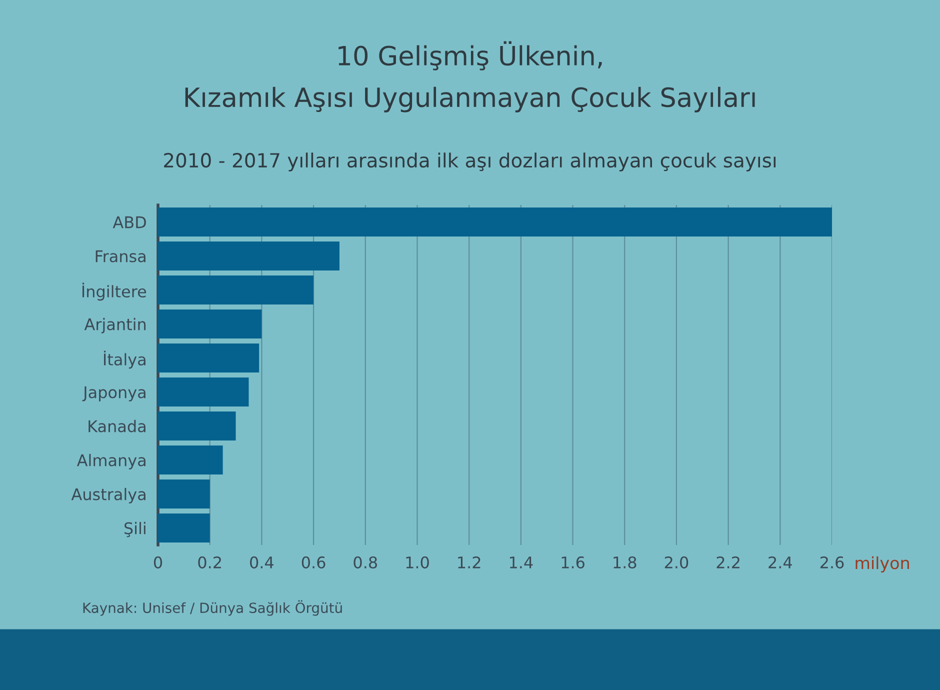 This screenshot has width=940, height=690. What do you see at coordinates (209, 562) in the screenshot?
I see `x-tick-label: 0.2` at bounding box center [209, 562].